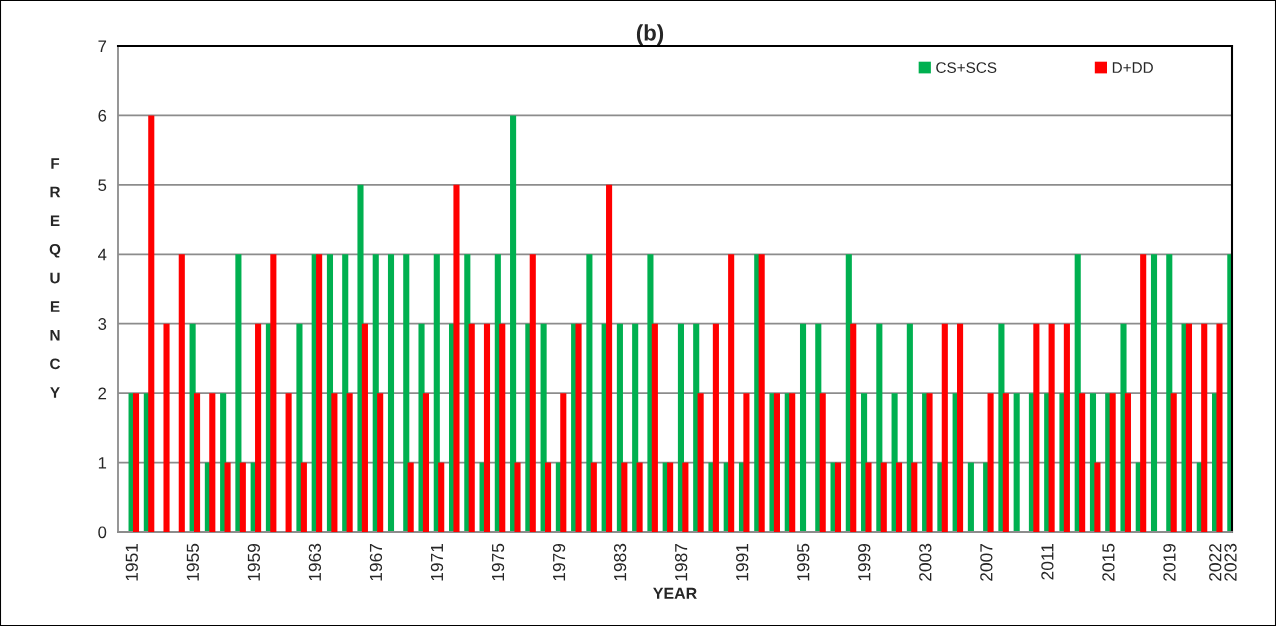  I want to click on x-tick-label: 2007, so click(986, 562).